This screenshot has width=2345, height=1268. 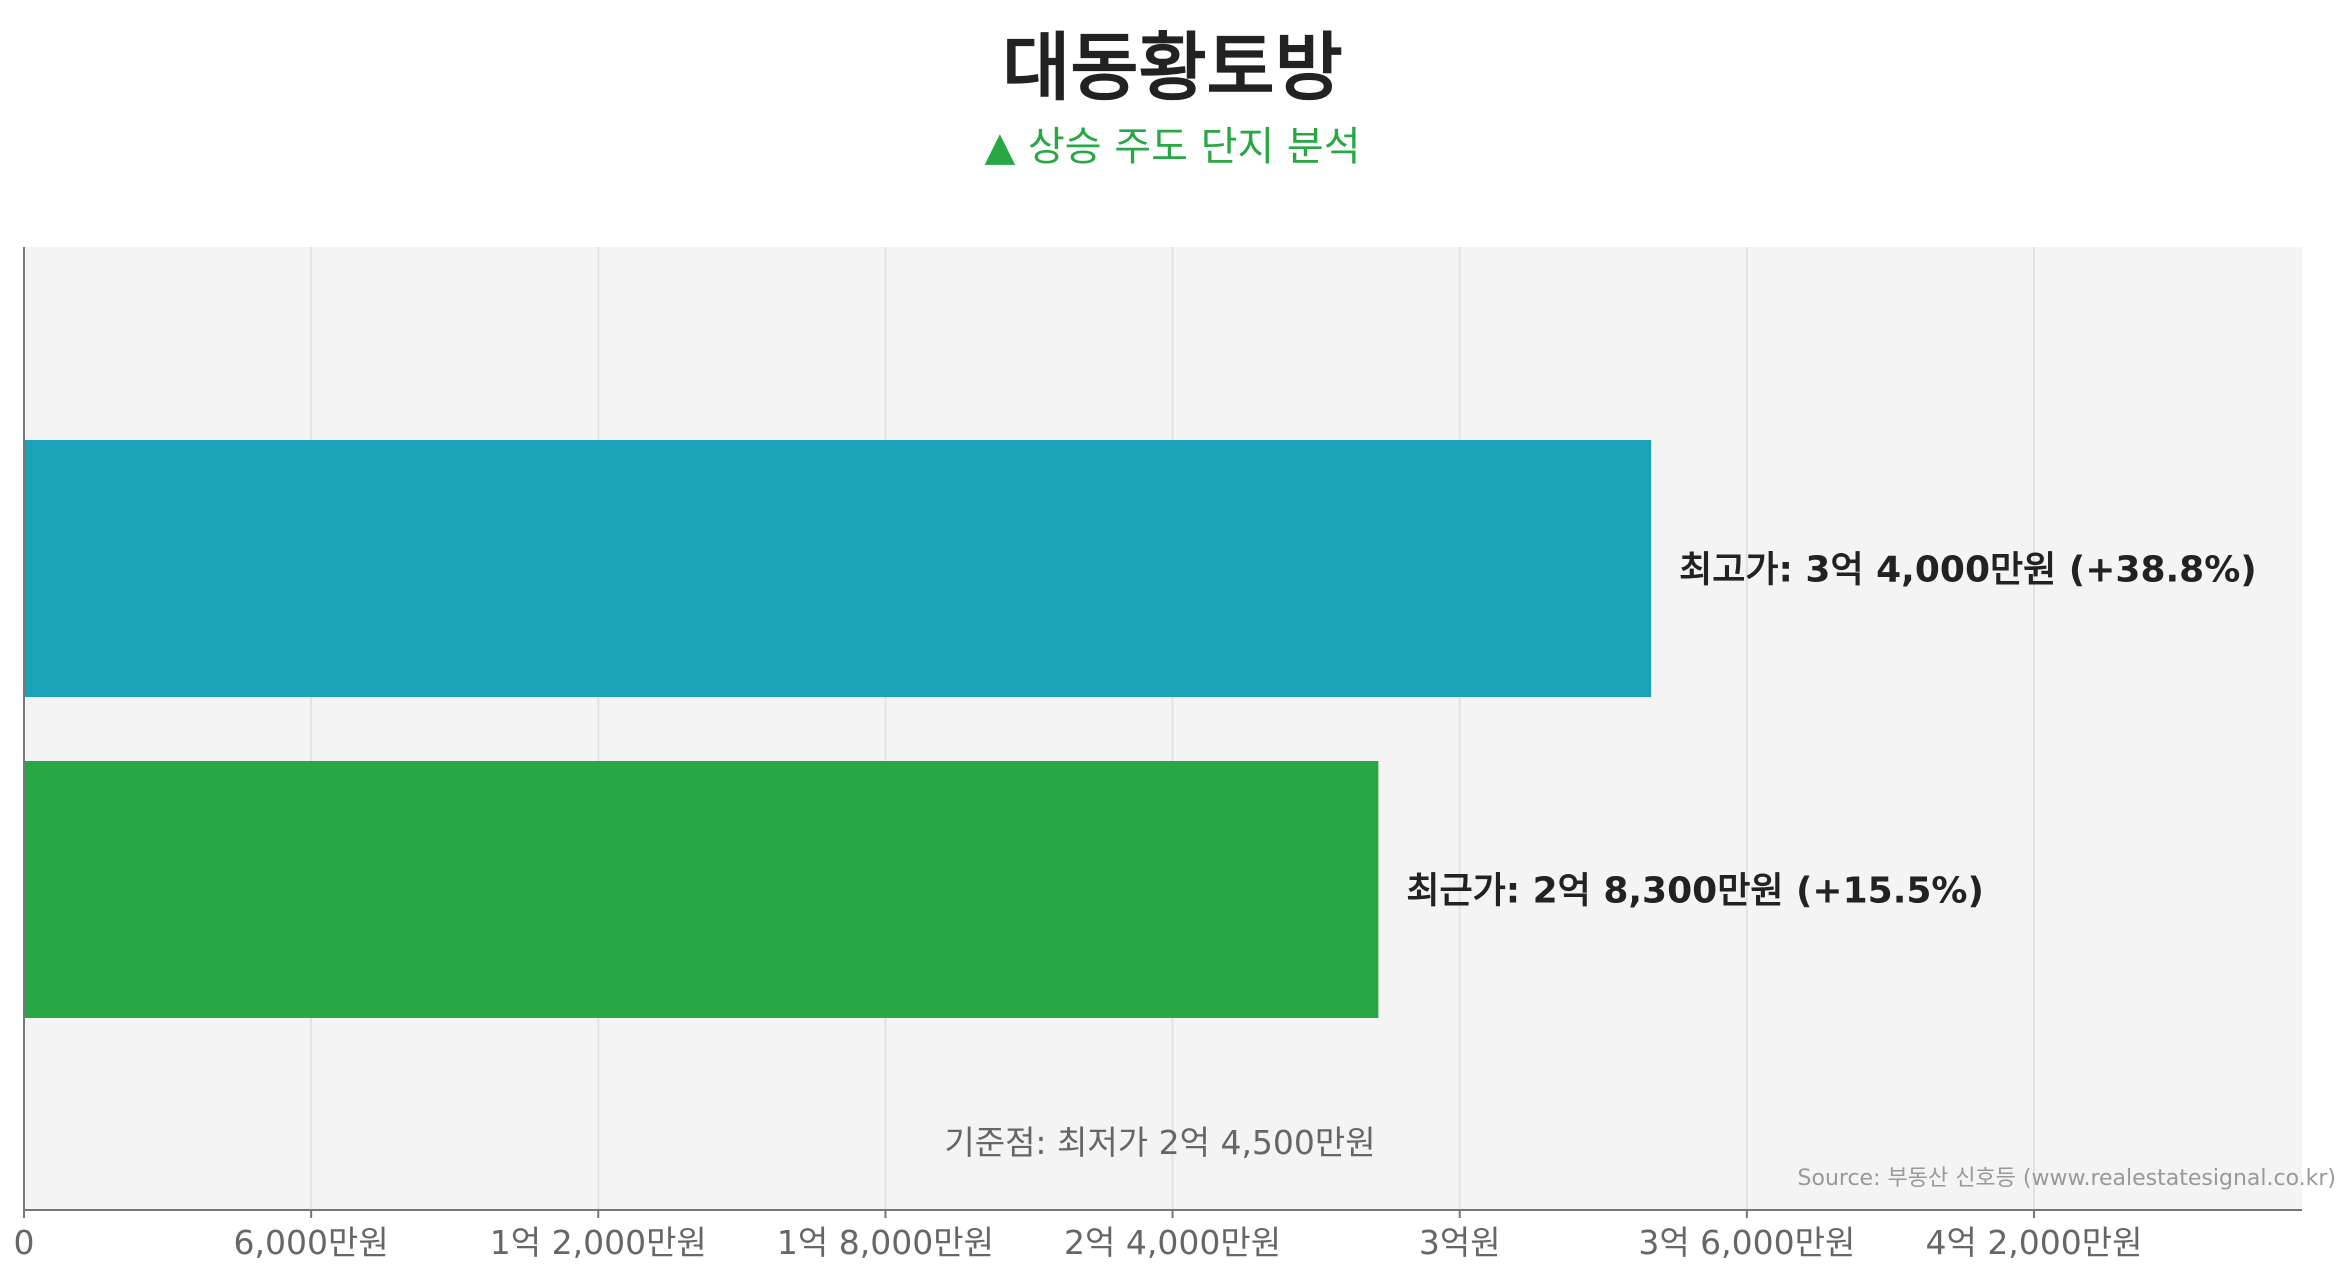 What do you see at coordinates (1159, 1142) in the screenshot?
I see `baseline-note: 기준점: 최저가 2억 4,500만원` at bounding box center [1159, 1142].